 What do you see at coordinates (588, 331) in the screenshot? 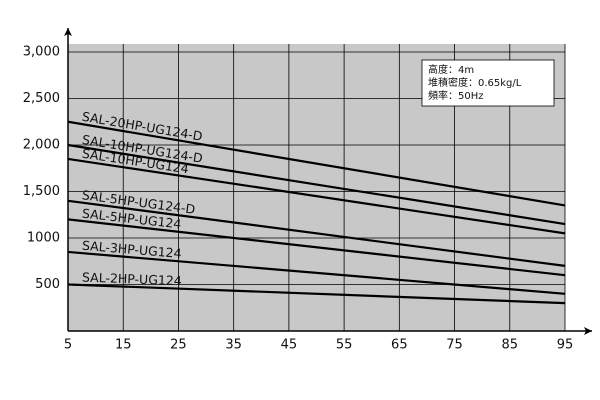
I see `x-arrow` at bounding box center [588, 331].